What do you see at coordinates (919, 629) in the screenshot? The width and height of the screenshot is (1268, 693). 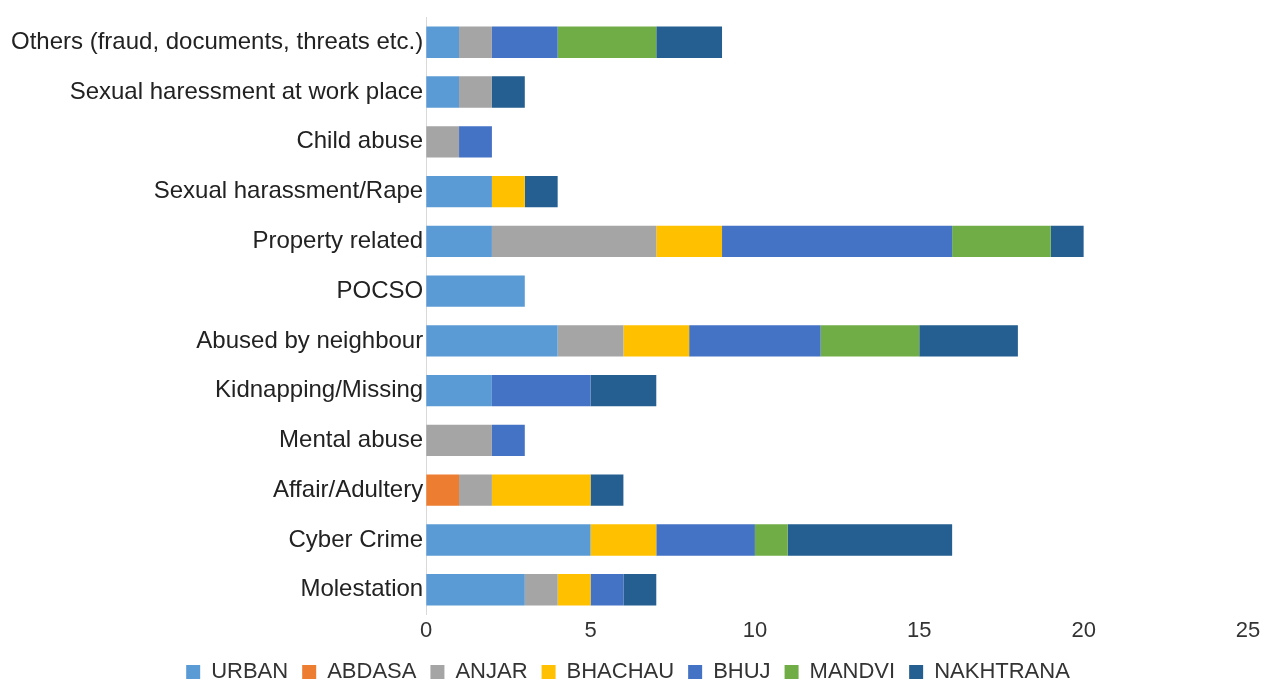 I see `x-tick-label: 15` at bounding box center [919, 629].